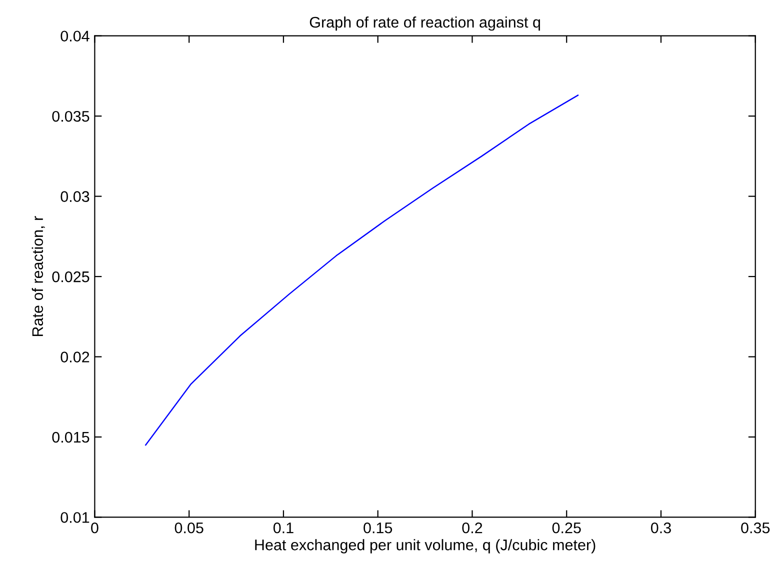 This screenshot has width=770, height=569. I want to click on x-tick-label: 0, so click(94, 528).